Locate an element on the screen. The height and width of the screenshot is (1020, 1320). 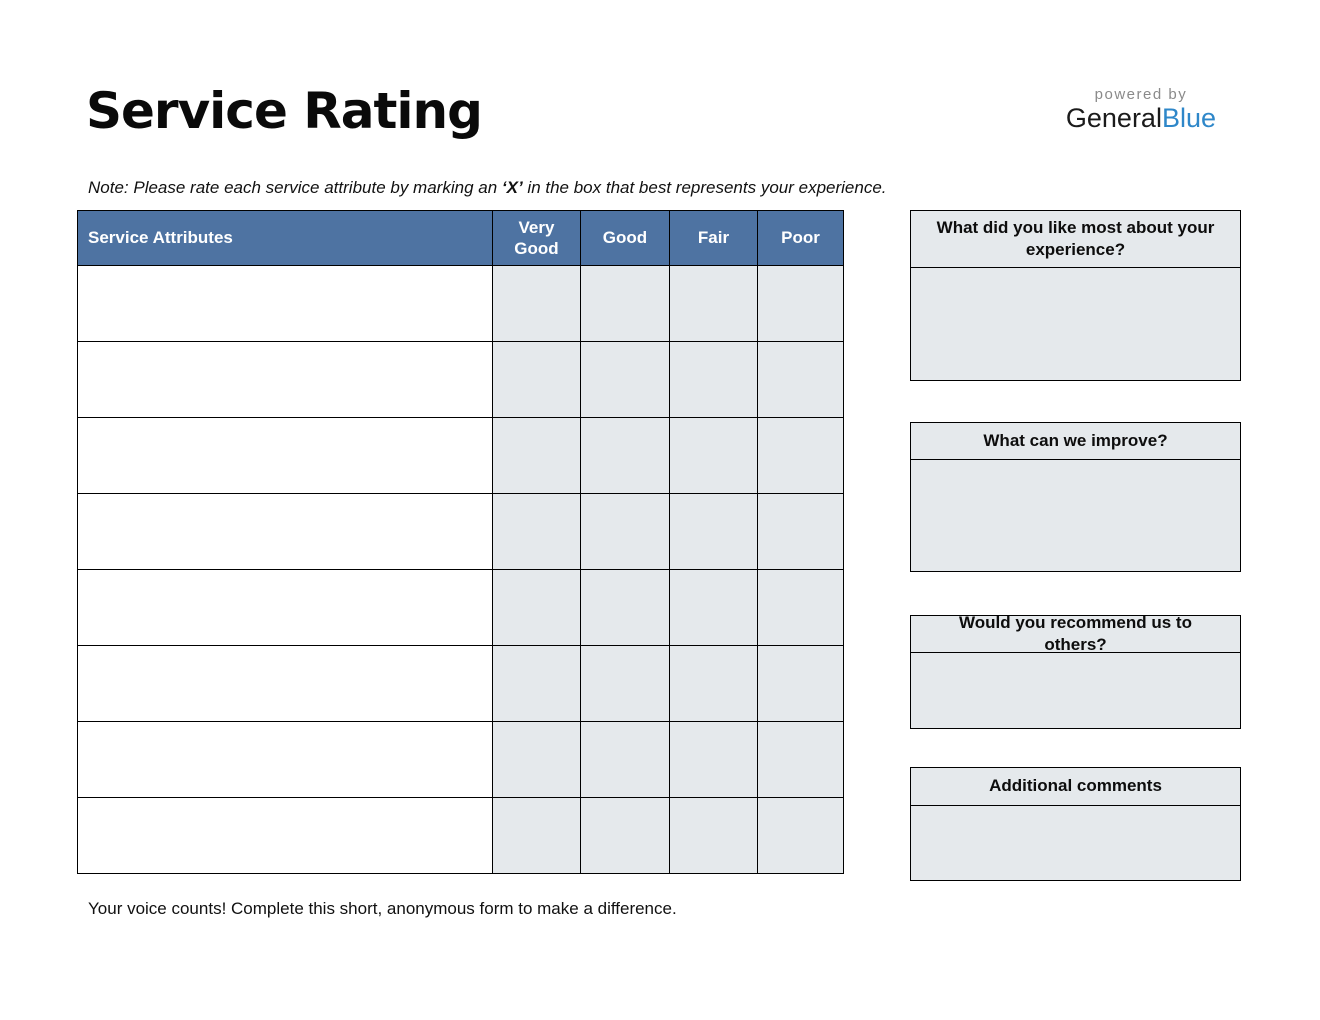
comment-box-title: What can we improve? is located at coordinates (1075, 441).